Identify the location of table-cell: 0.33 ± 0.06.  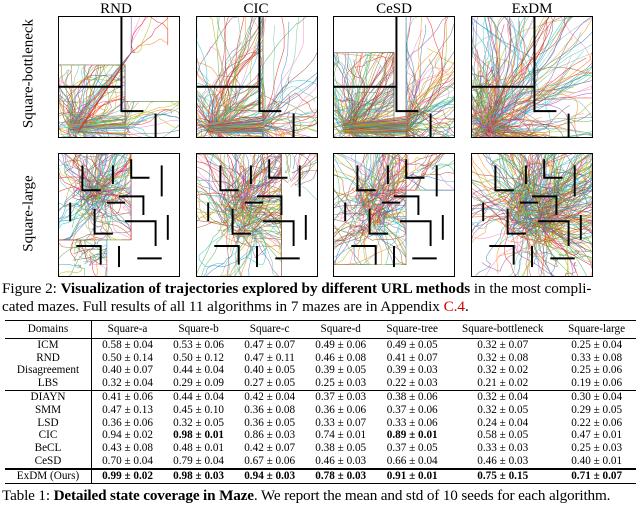
(412, 422).